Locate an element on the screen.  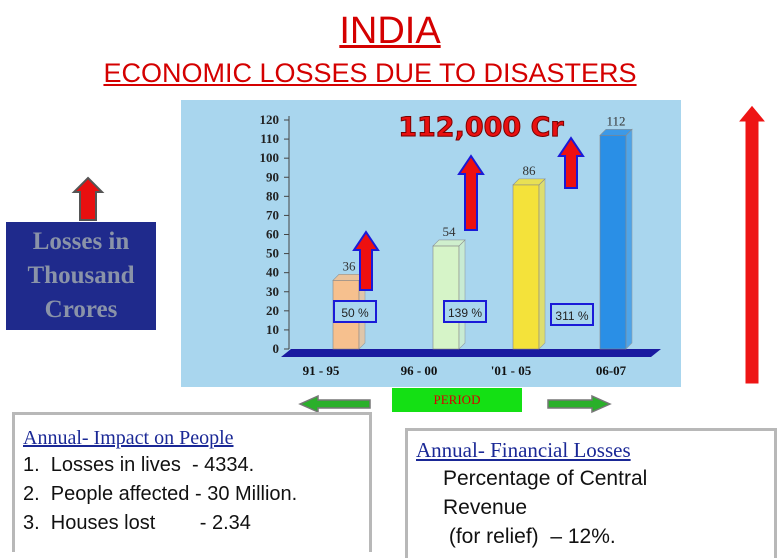
impact-item: 3. Houses lost - 2.34 is located at coordinates (137, 523).